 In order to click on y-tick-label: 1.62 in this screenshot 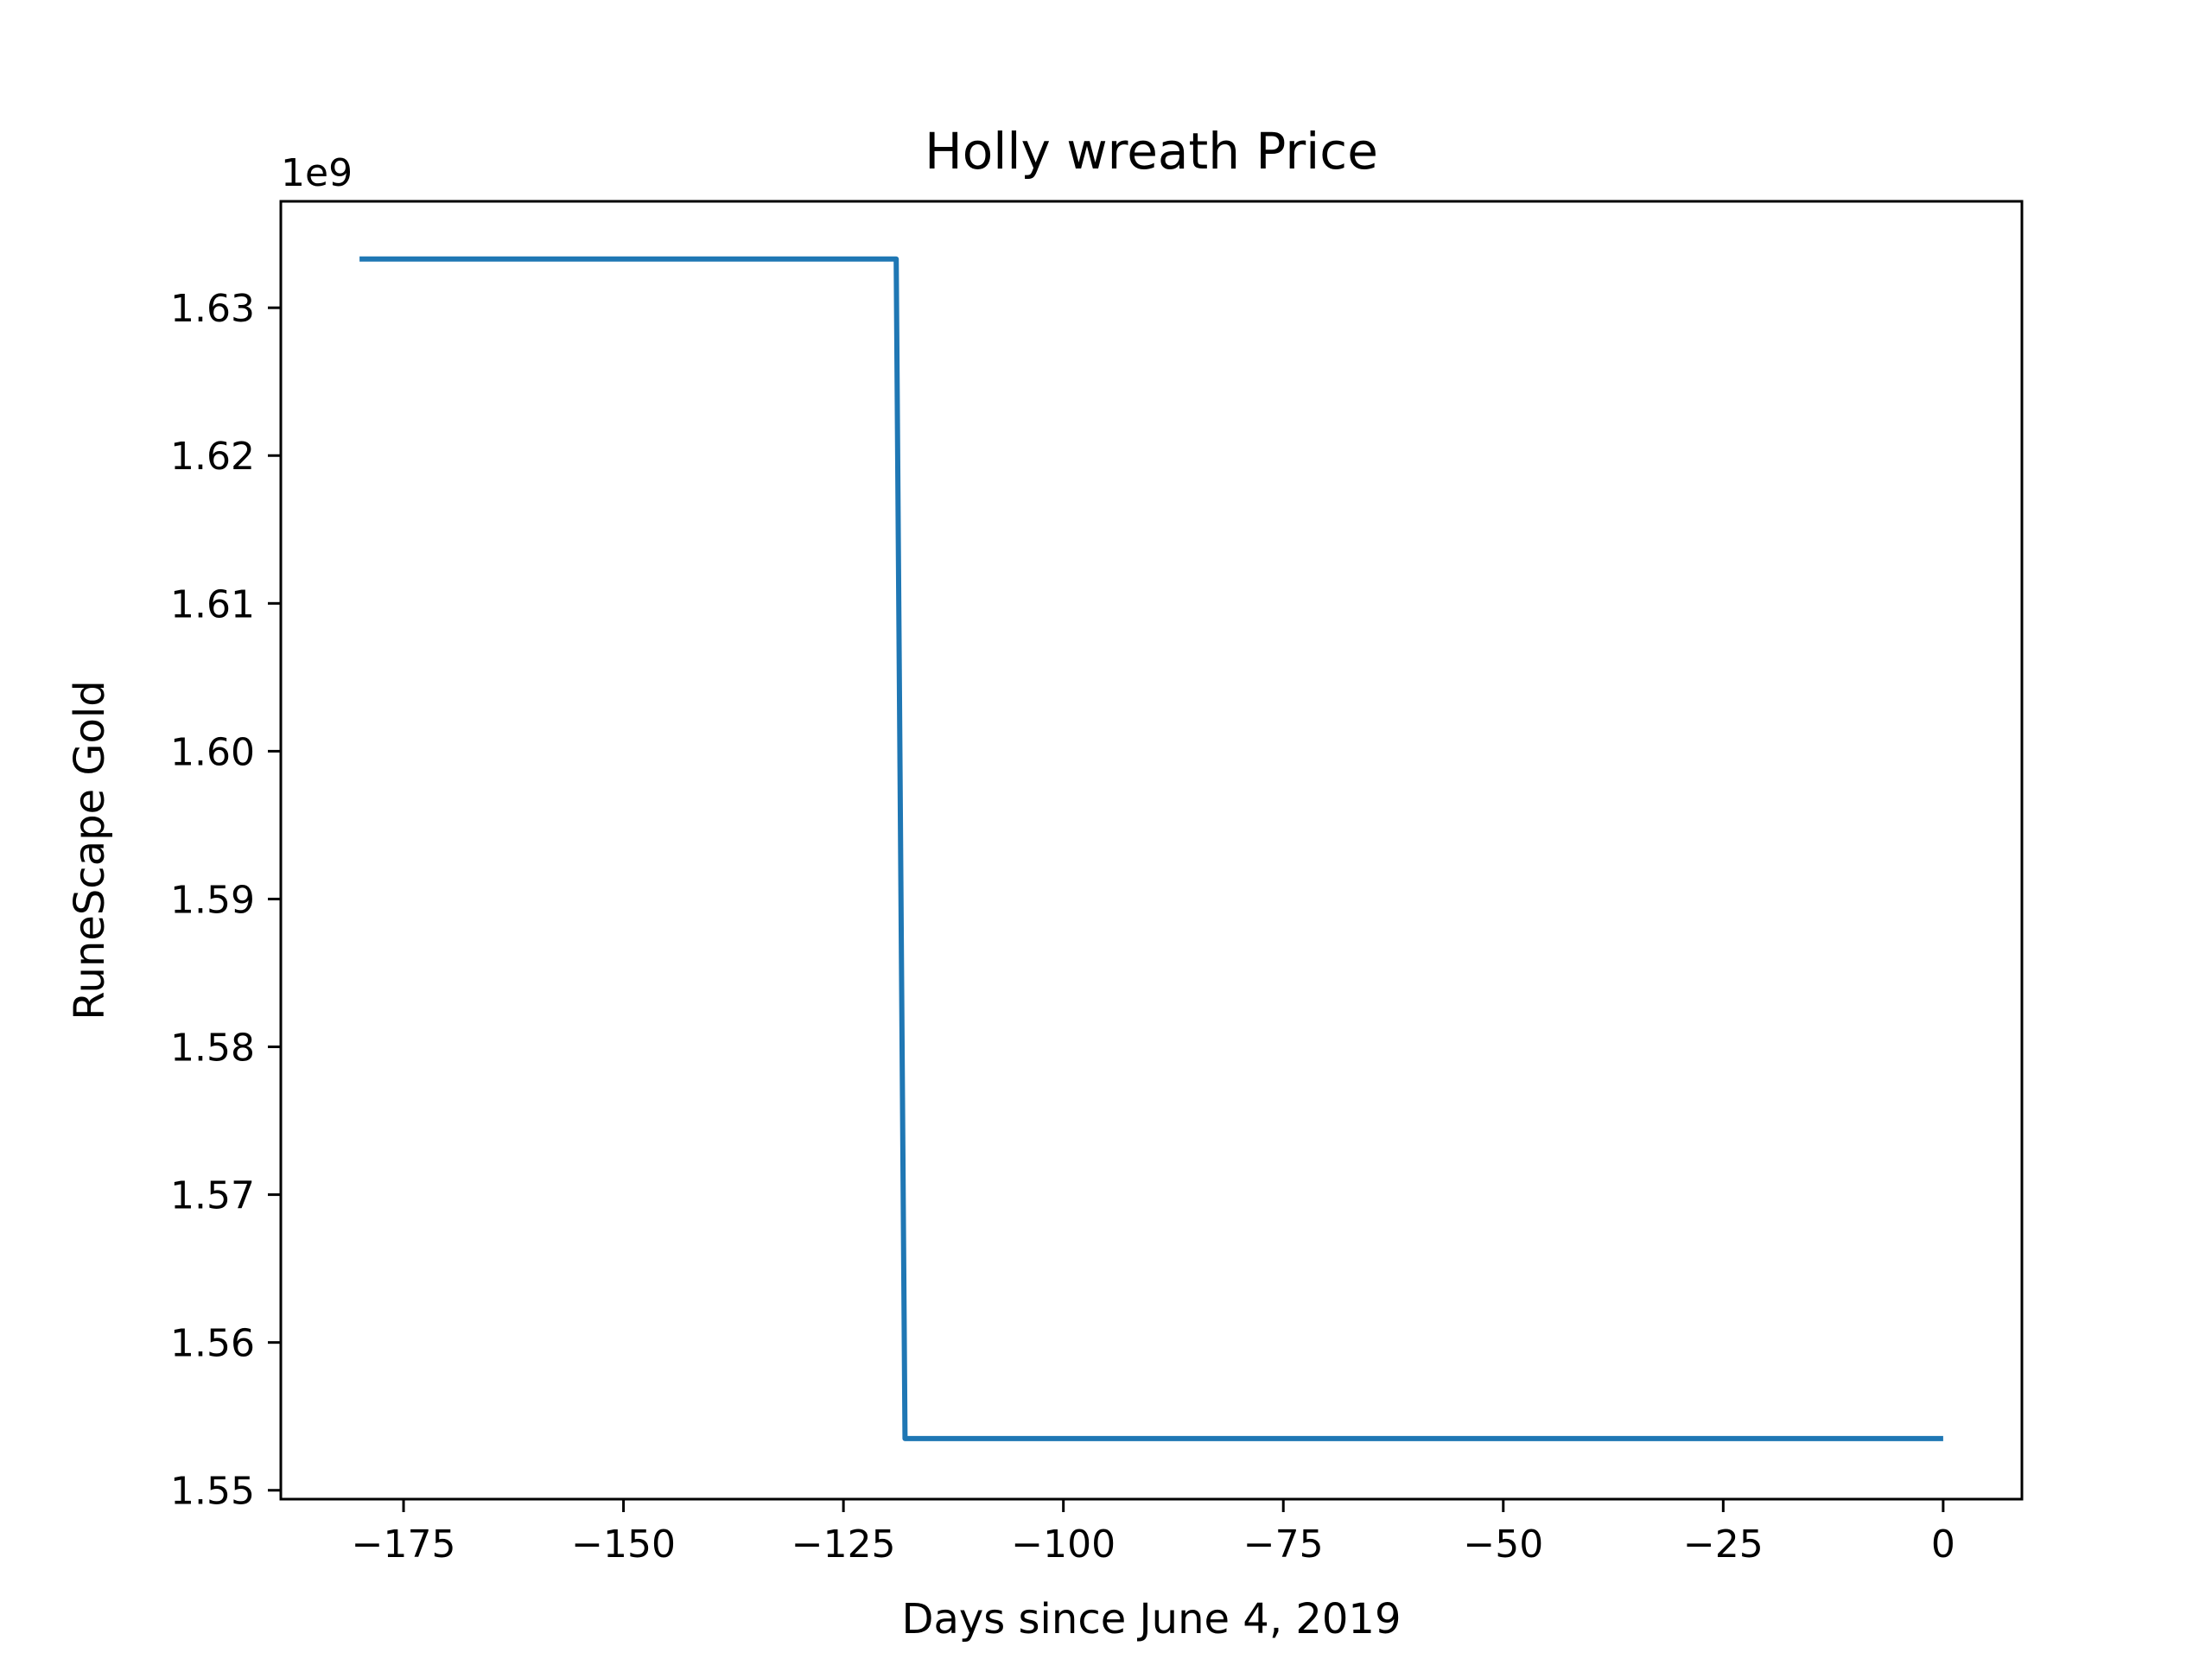, I will do `click(212, 457)`.